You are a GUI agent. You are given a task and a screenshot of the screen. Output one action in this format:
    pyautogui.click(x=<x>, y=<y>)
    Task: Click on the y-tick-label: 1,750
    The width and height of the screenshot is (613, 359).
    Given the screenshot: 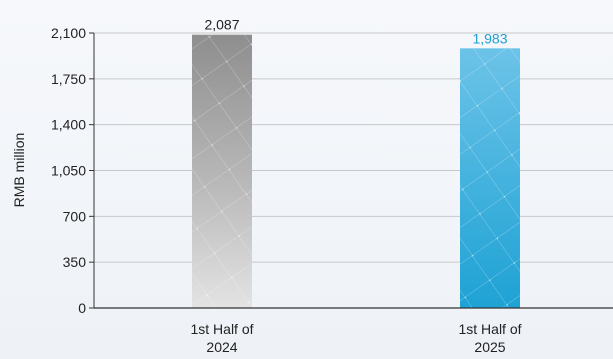 What is the action you would take?
    pyautogui.click(x=68, y=79)
    